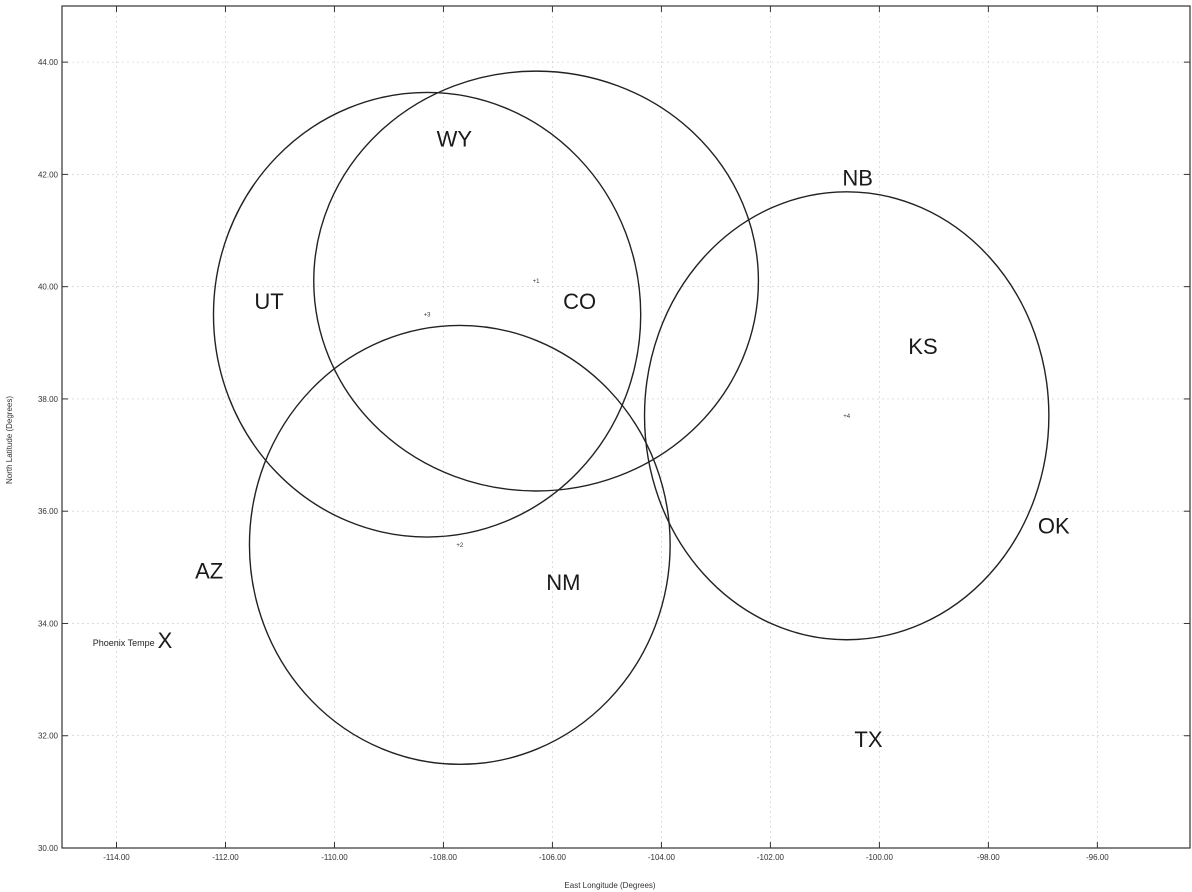 The width and height of the screenshot is (1192, 892). I want to click on x-tick-label: -112.00, so click(225, 857).